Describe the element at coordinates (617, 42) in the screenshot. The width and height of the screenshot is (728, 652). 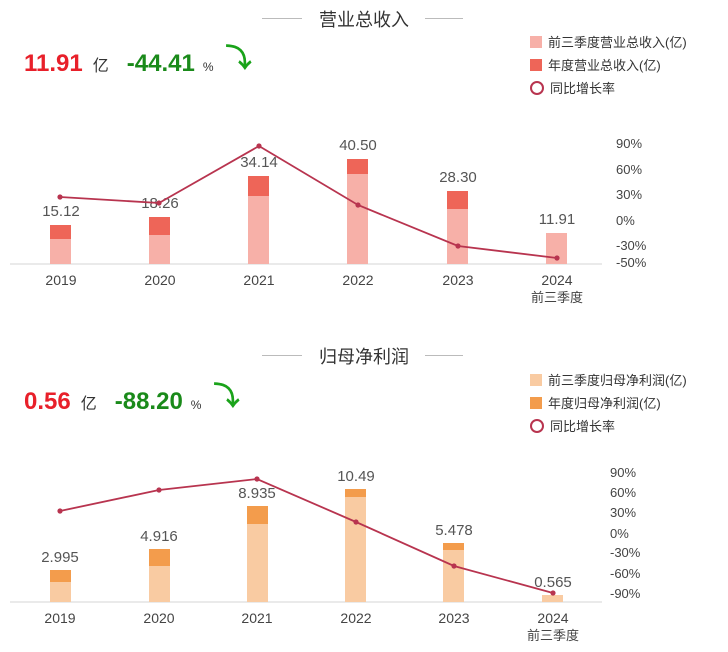
I see `legend-label: 前三季度营业总收入(亿)` at that location.